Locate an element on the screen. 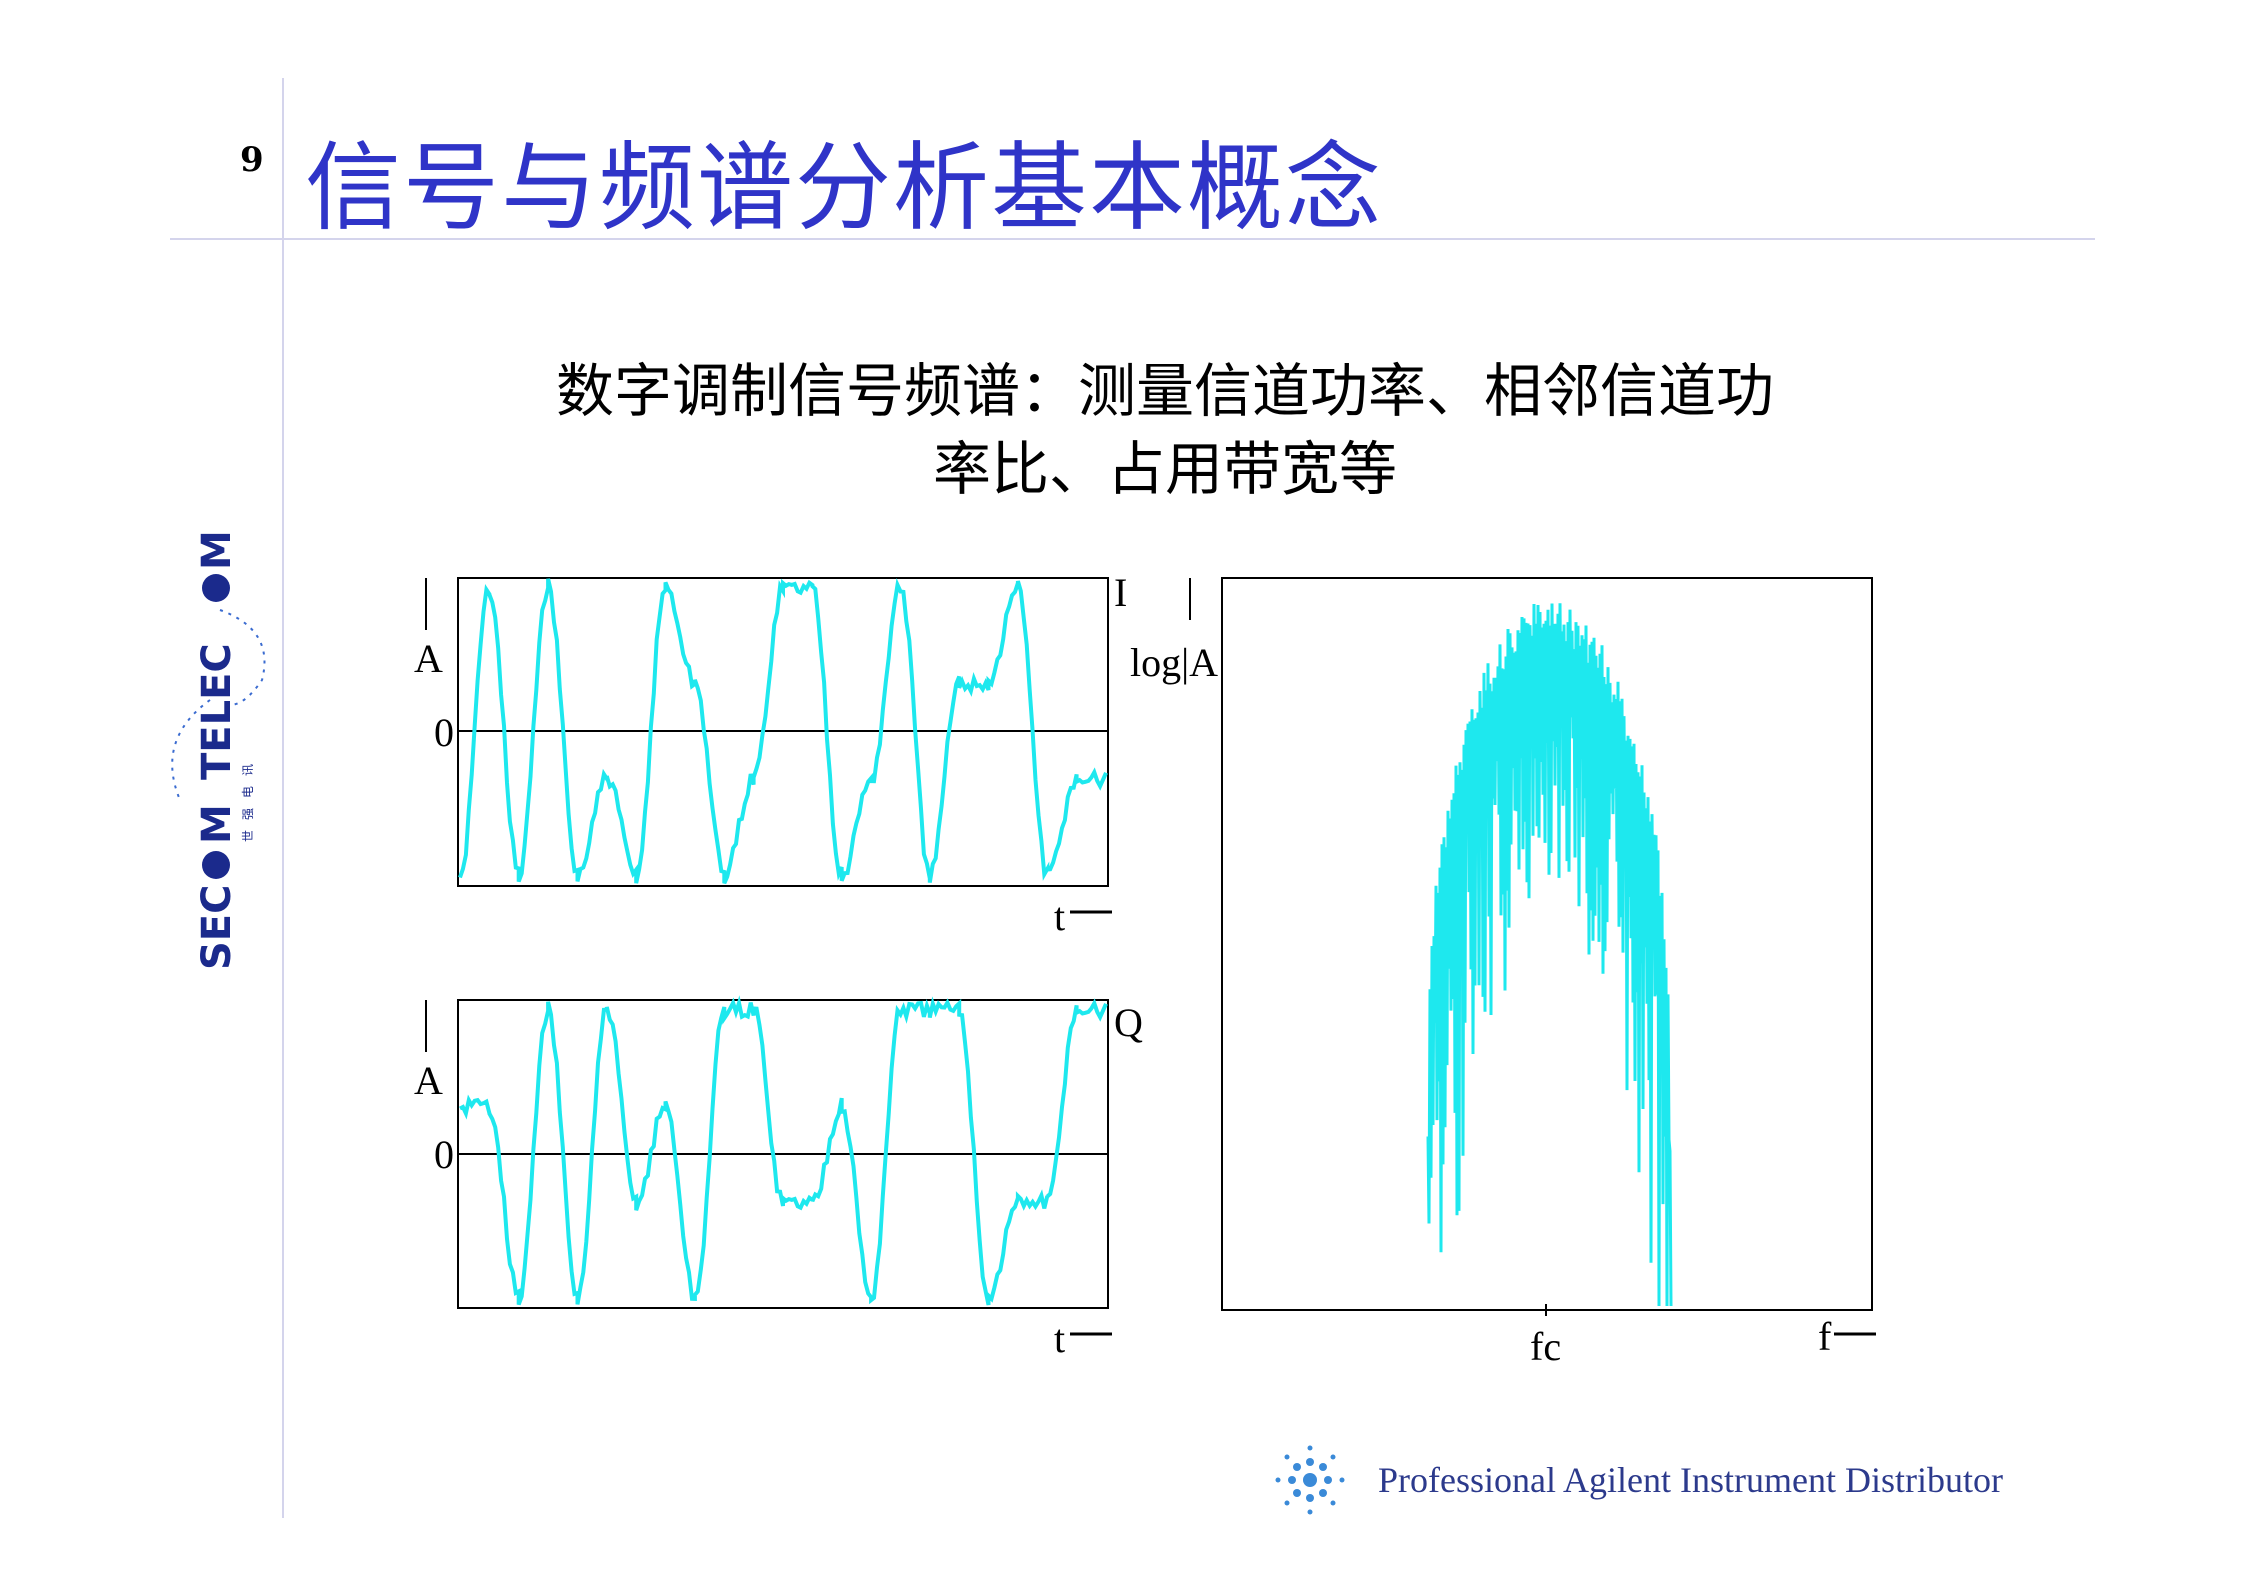 The height and width of the screenshot is (1594, 2252). agilent-spark-icon is located at coordinates (1310, 1480).